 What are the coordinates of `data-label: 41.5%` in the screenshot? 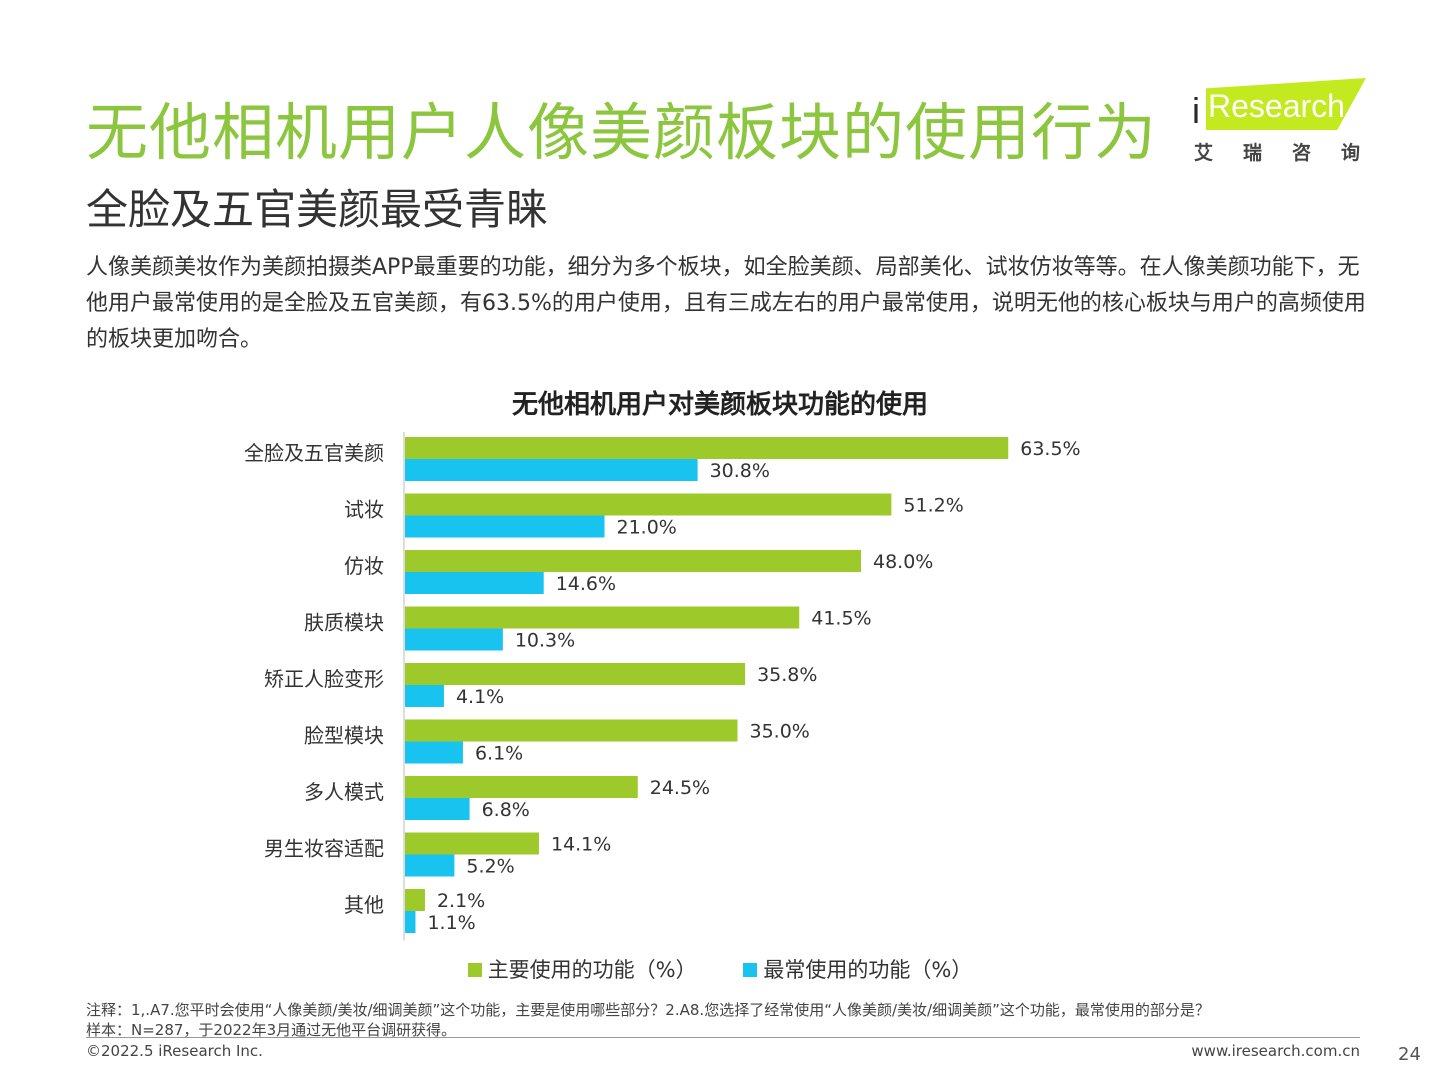 It's located at (841, 619).